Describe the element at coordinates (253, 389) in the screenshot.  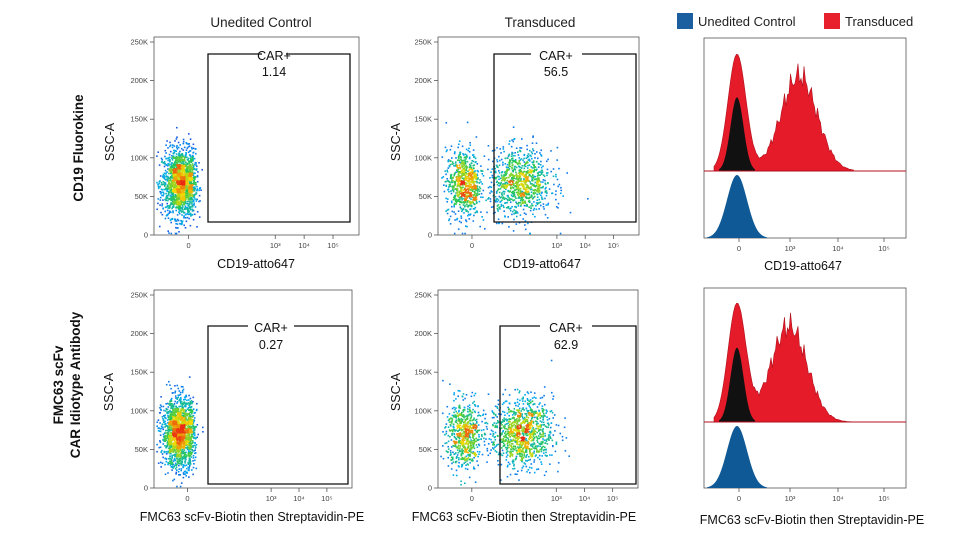
I see `plot-frame` at that location.